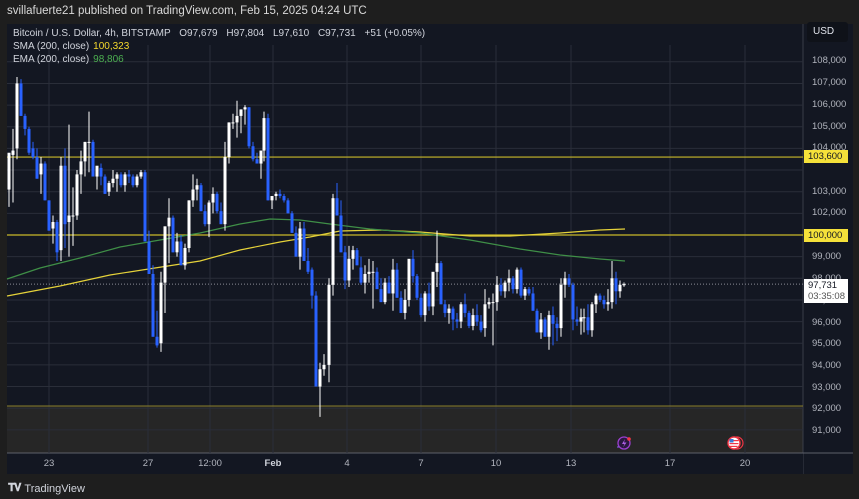  Describe the element at coordinates (14, 488) in the screenshot. I see `tradingview-logo-icon: 𝐓𝐕` at that location.